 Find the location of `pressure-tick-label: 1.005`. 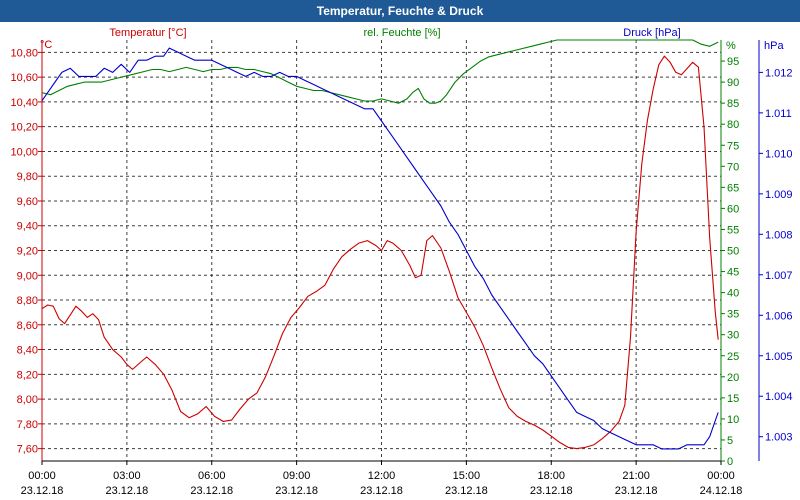

pressure-tick-label: 1.005 is located at coordinates (779, 357).